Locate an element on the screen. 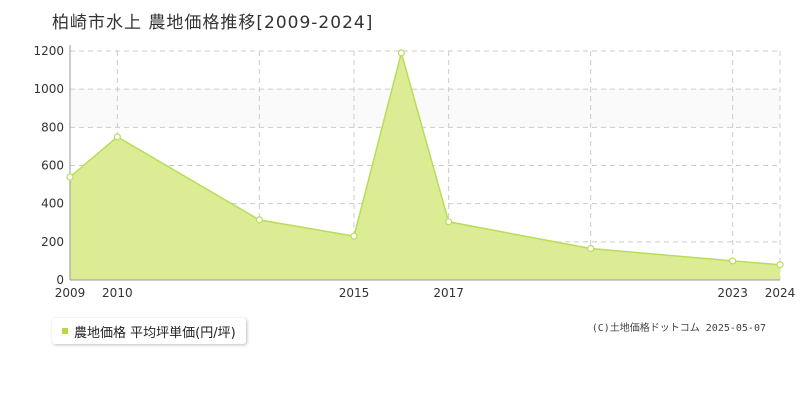 The height and width of the screenshot is (400, 800). x-tick-label: 2010 is located at coordinates (117, 293).